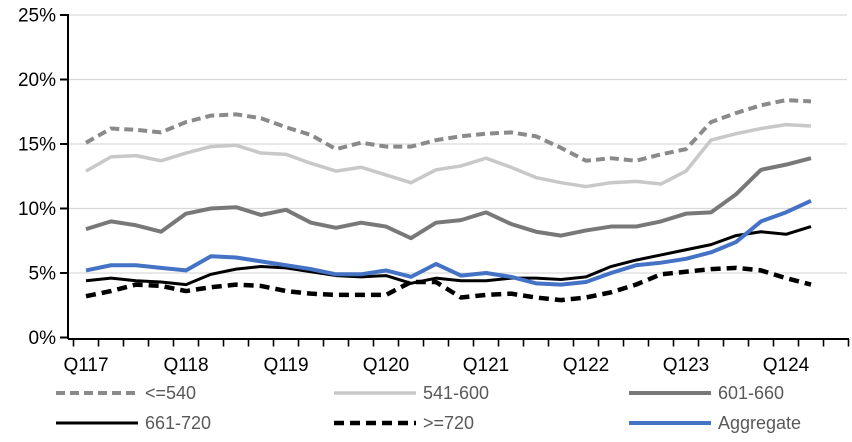  What do you see at coordinates (456, 393) in the screenshot?
I see `legend-label: 541-600` at bounding box center [456, 393].